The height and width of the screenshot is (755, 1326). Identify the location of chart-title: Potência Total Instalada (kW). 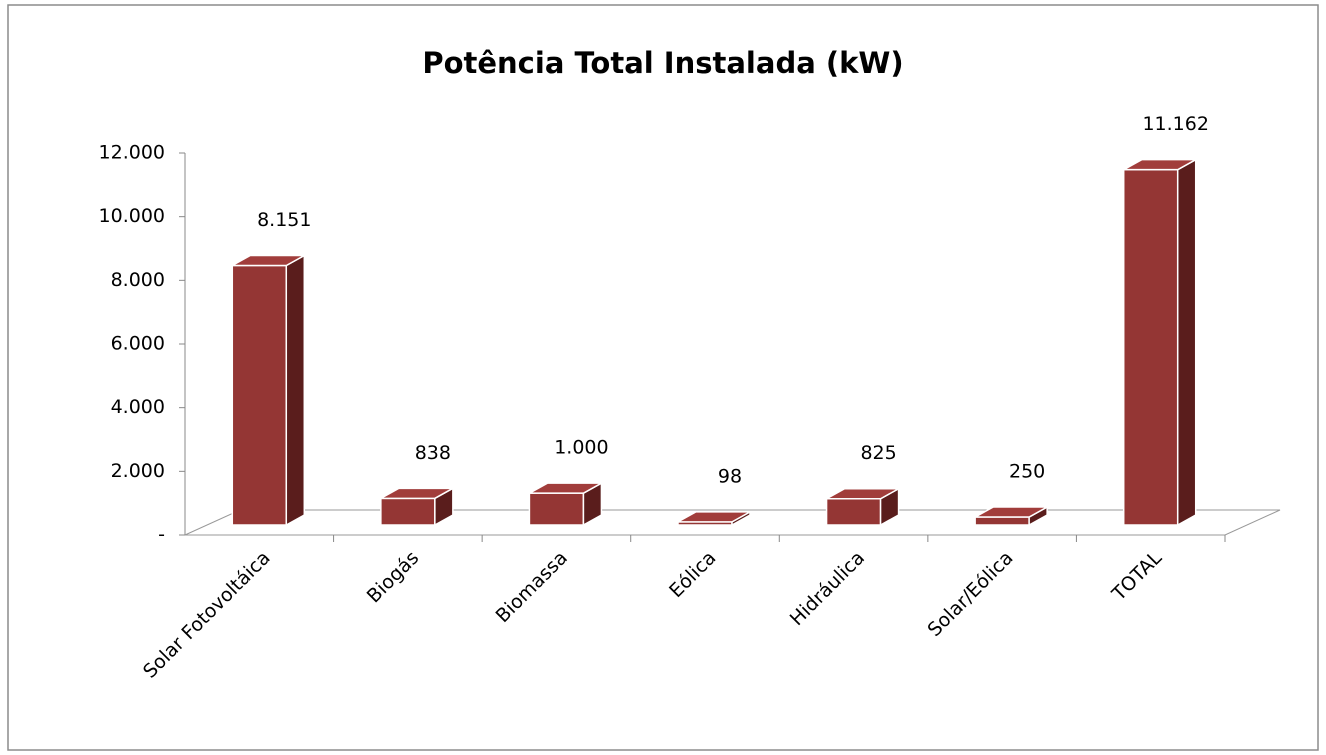
(662, 63).